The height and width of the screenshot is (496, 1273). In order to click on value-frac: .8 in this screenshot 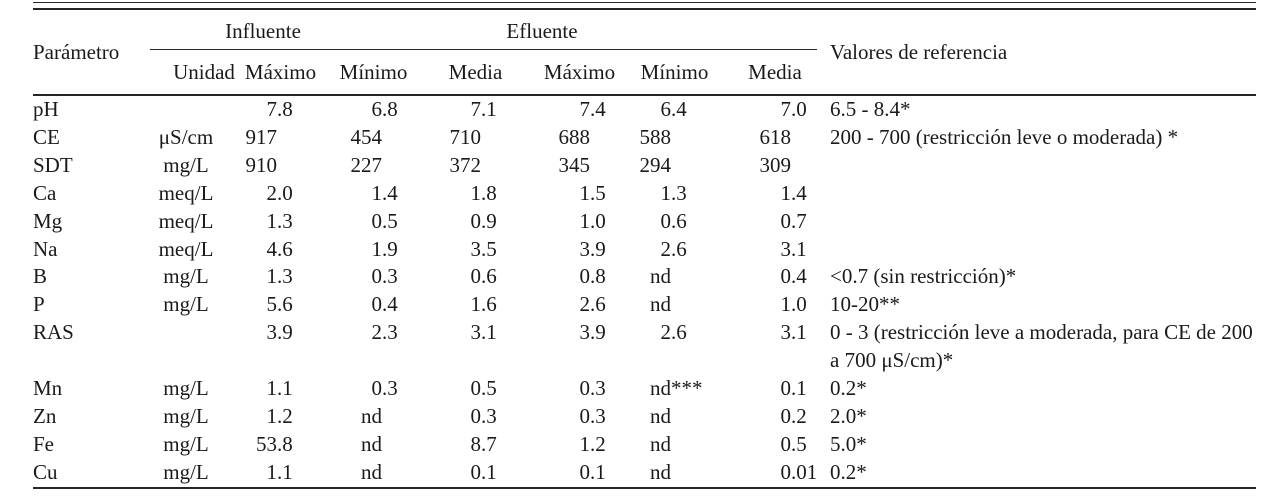, I will do `click(285, 109)`.